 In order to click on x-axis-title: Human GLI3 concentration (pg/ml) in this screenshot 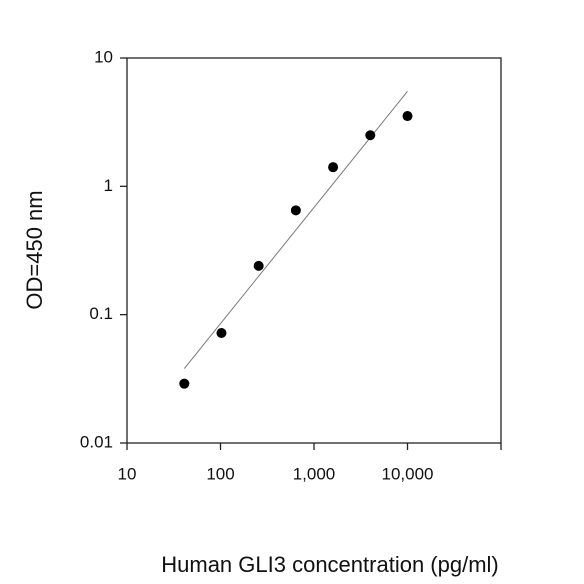, I will do `click(330, 564)`.